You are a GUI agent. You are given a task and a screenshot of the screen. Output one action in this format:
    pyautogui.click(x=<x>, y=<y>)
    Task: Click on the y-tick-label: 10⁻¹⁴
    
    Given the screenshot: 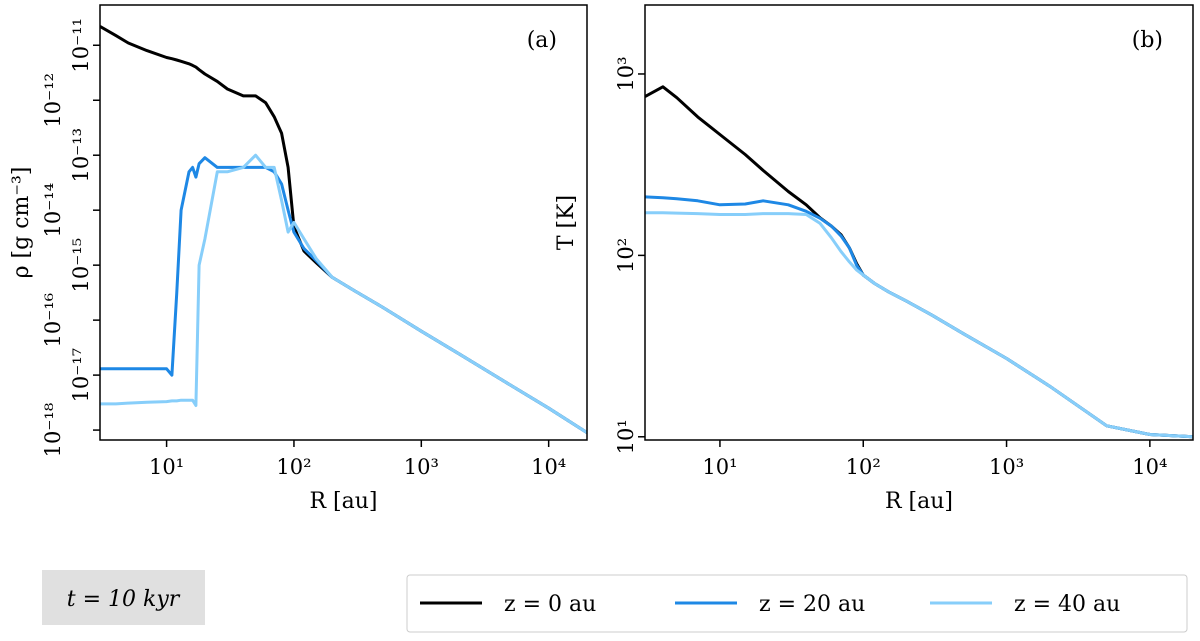 What is the action you would take?
    pyautogui.click(x=53, y=210)
    